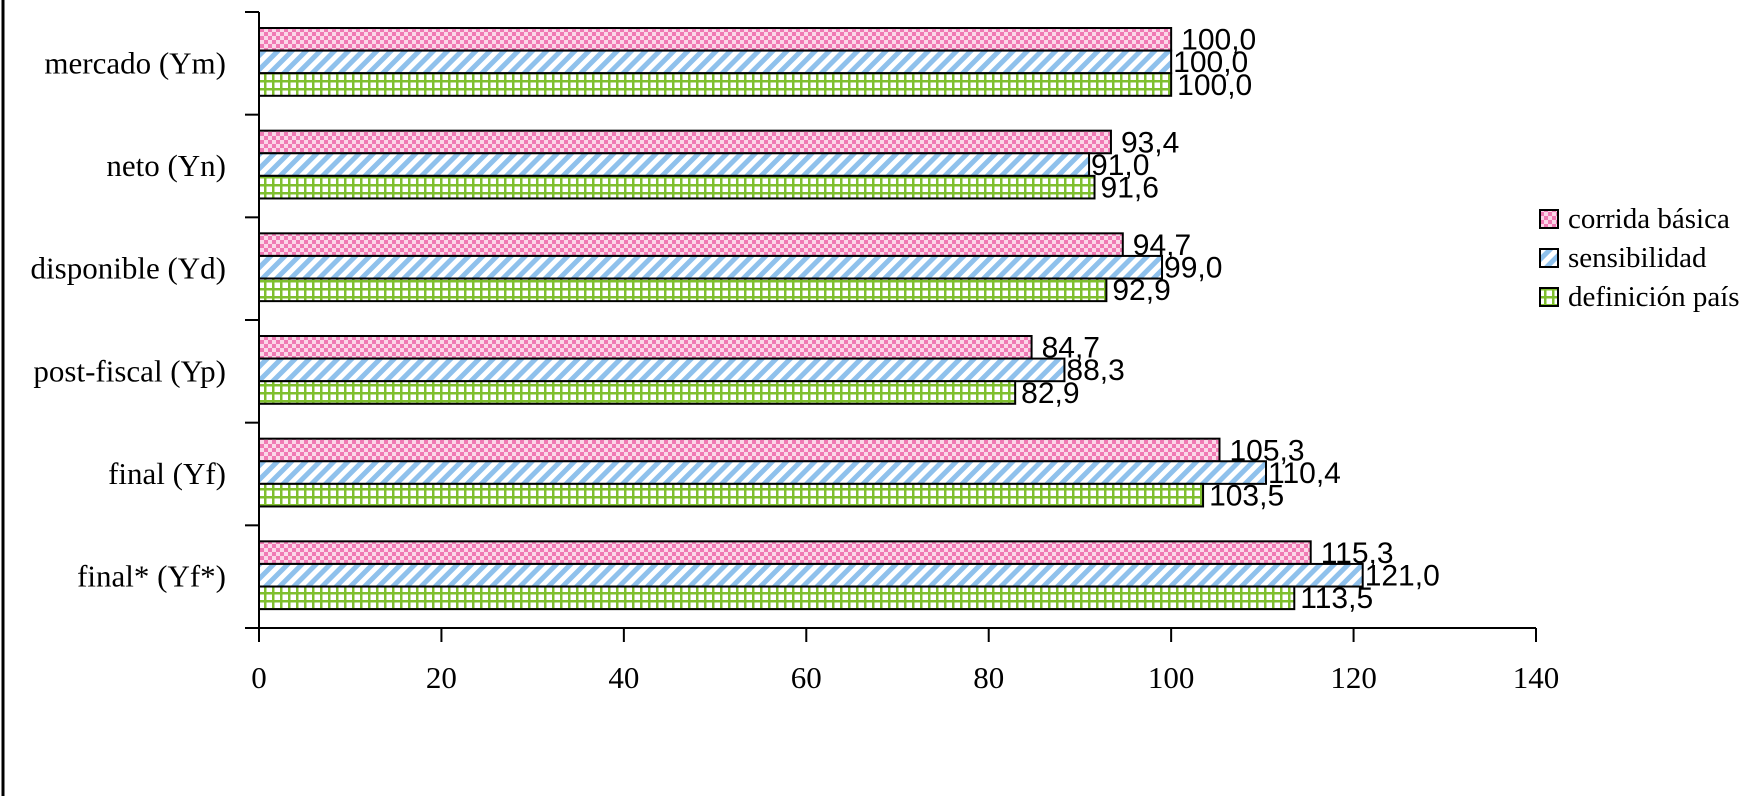  What do you see at coordinates (1095, 370) in the screenshot?
I see `bar-value-label: 88,3` at bounding box center [1095, 370].